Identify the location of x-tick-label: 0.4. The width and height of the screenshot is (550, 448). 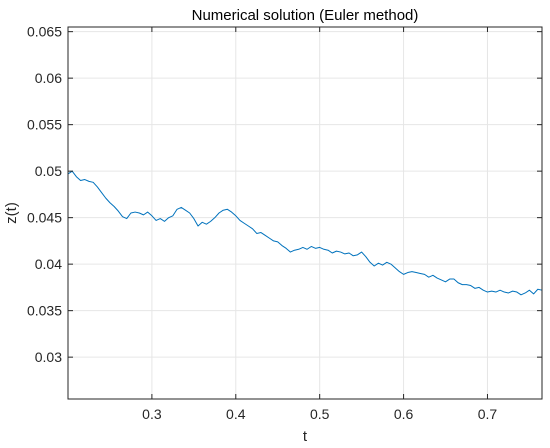
(236, 414).